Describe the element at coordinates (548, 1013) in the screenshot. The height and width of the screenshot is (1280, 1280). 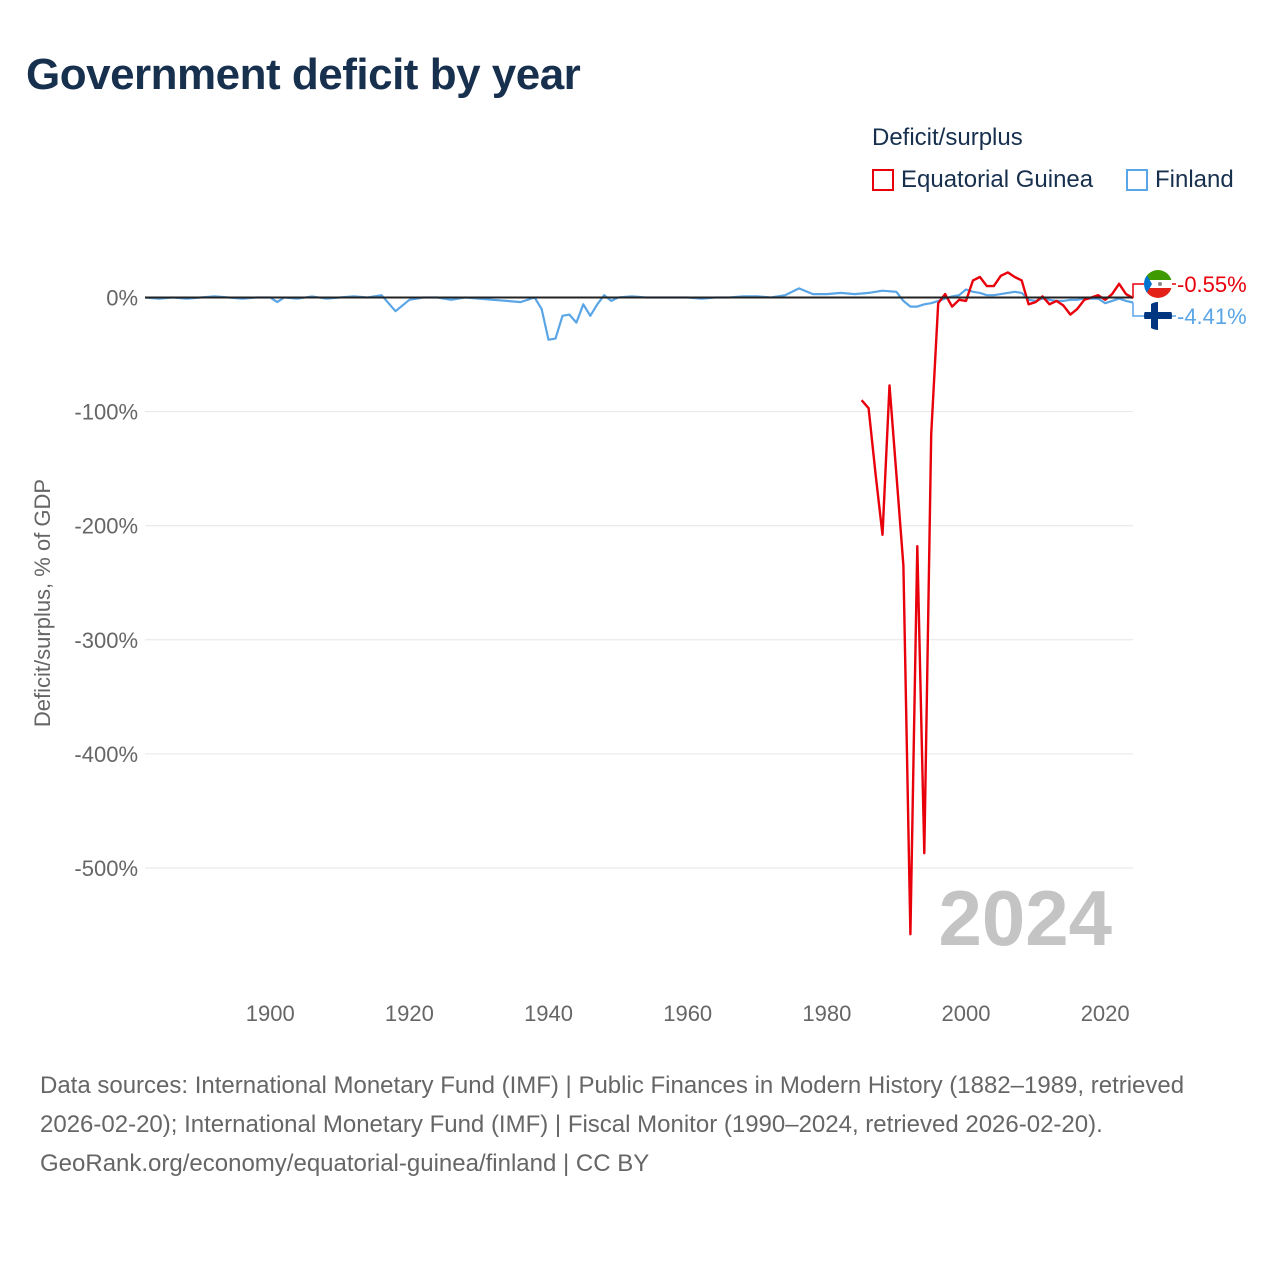
I see `x-tick-label: 1940` at that location.